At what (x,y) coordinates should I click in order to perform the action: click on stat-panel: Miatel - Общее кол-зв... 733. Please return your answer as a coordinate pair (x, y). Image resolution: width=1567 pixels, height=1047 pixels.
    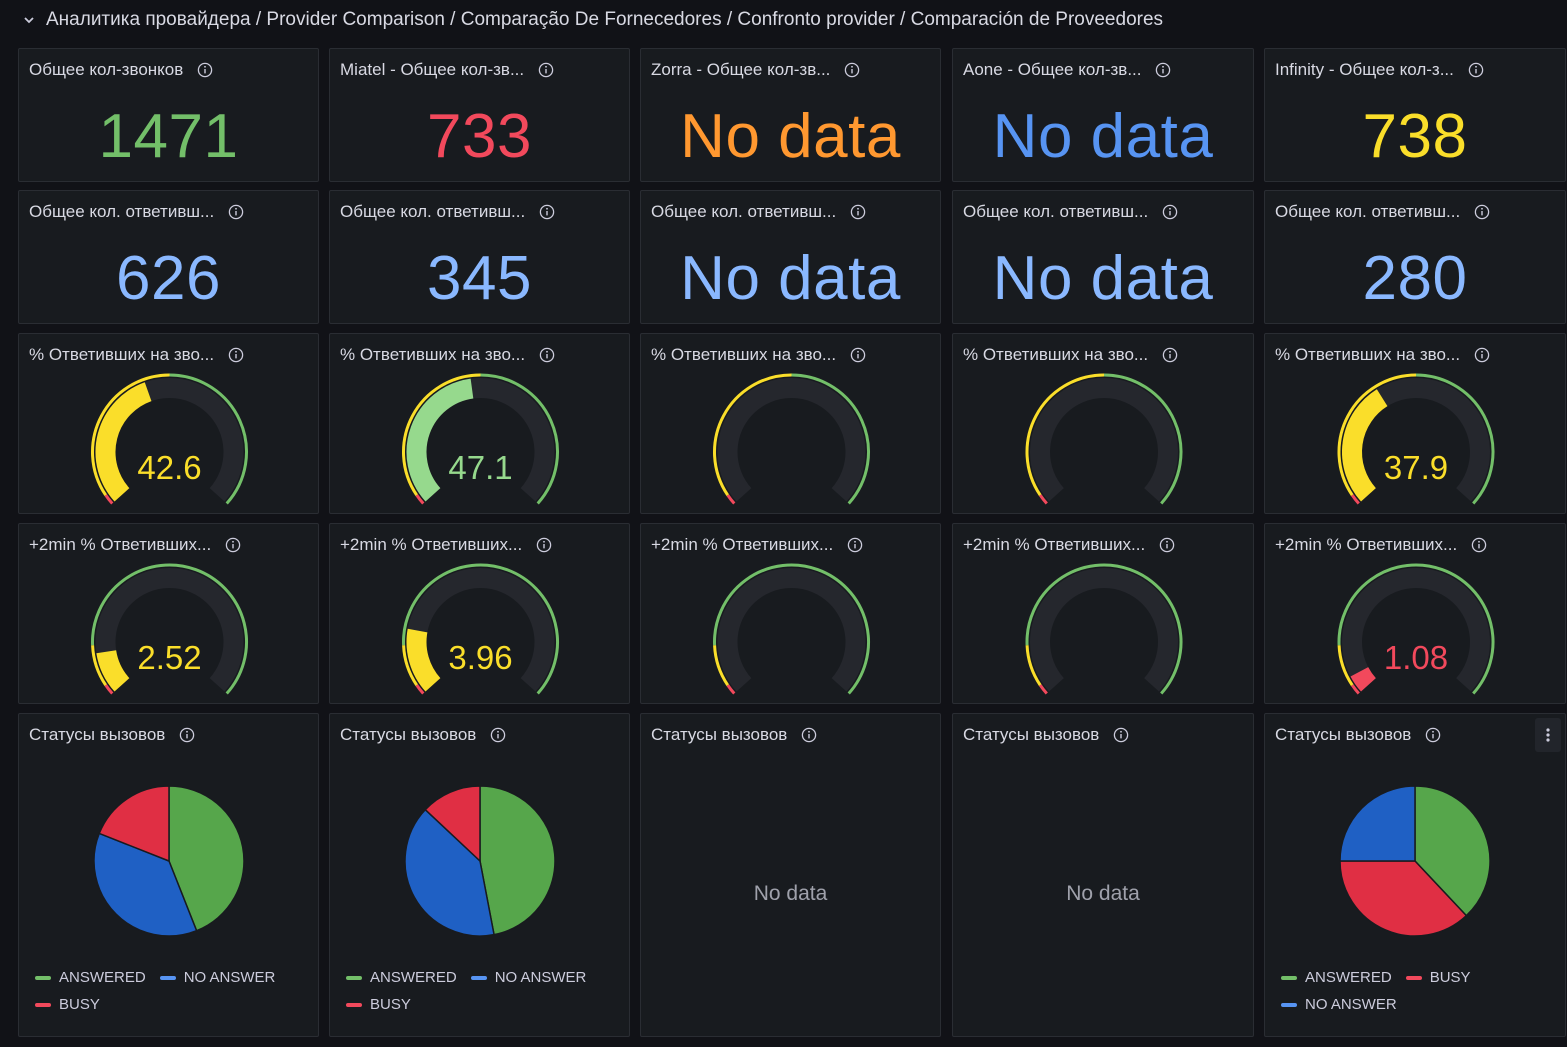
    Looking at the image, I should click on (479, 115).